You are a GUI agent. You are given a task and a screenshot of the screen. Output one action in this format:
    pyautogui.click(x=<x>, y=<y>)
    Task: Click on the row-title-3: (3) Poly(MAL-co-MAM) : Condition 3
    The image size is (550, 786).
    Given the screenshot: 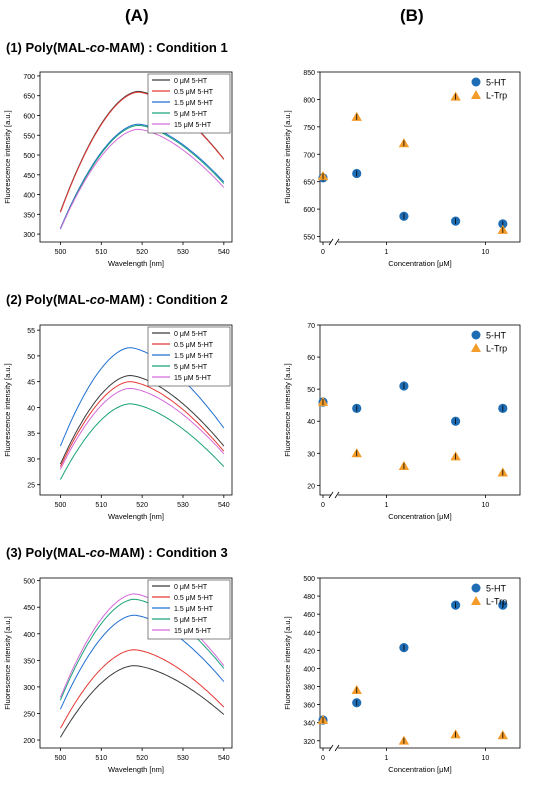 What is the action you would take?
    pyautogui.click(x=117, y=552)
    